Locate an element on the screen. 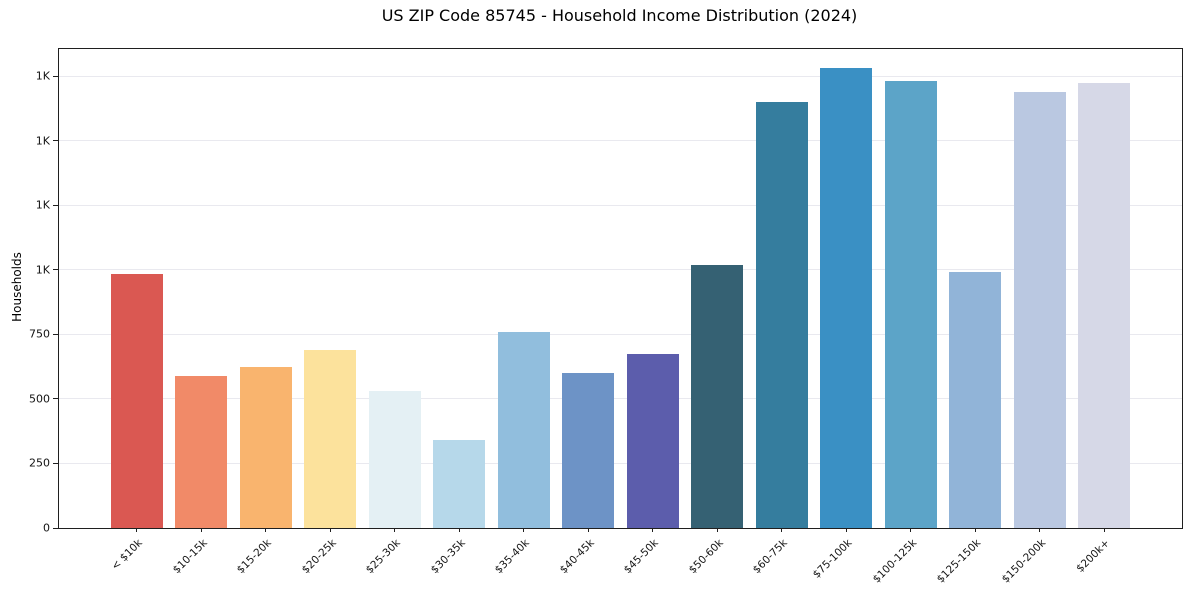  y-axis-label: Households is located at coordinates (17, 287).